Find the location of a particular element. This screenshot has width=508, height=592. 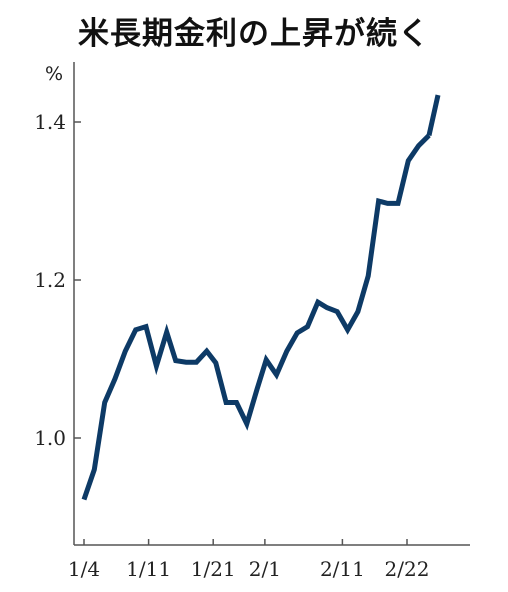

y-tick-label: 1.4 is located at coordinates (50, 122).